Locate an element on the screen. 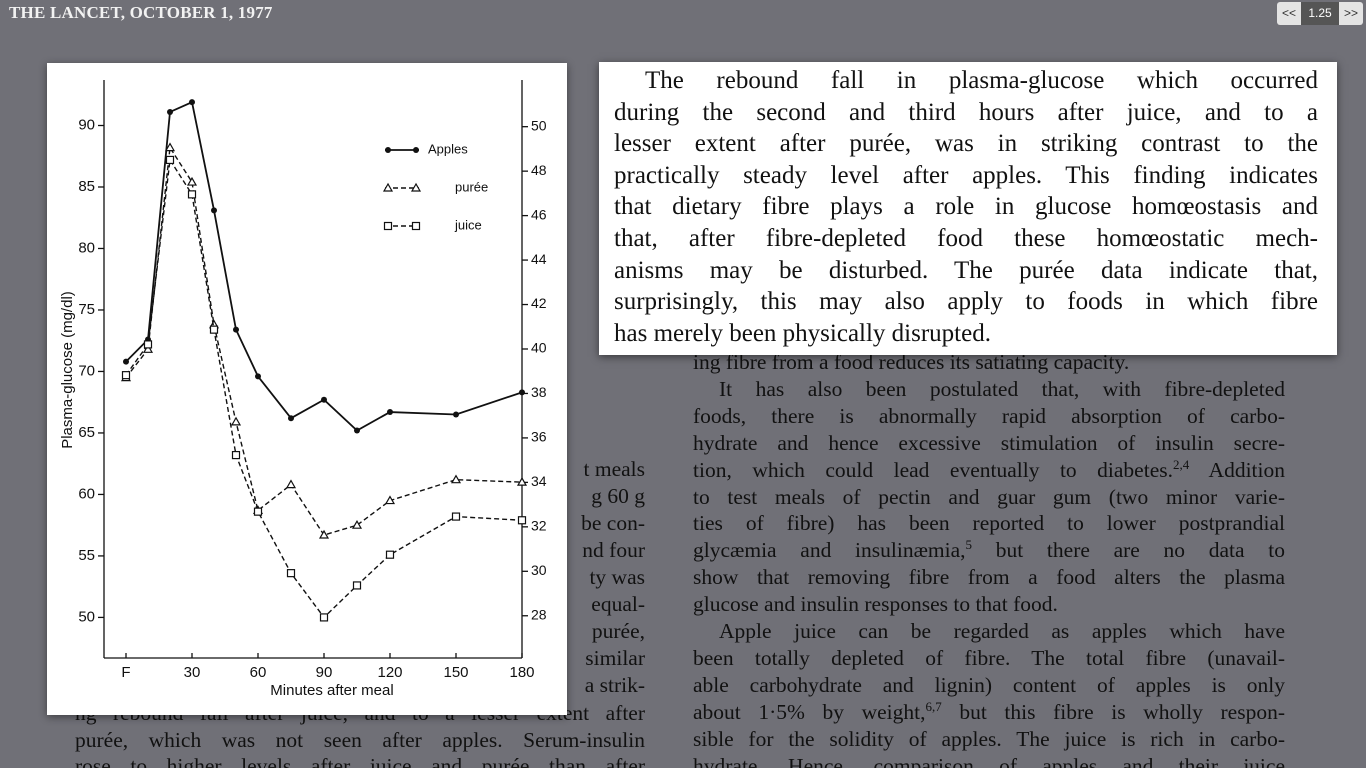 Image resolution: width=1366 pixels, height=768 pixels. x-axis-label: Minutes after meal is located at coordinates (331, 690).